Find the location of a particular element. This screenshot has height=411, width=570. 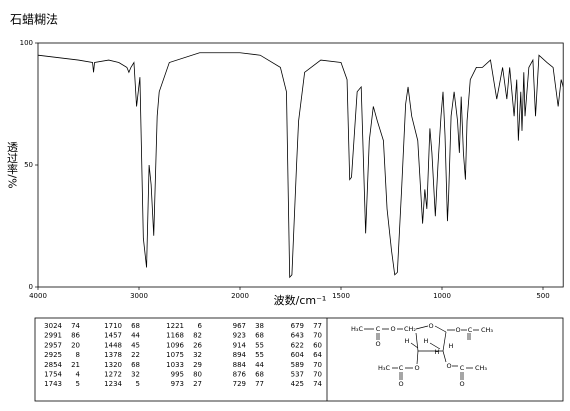

wavenumber-cell: 1378 is located at coordinates (113, 355).